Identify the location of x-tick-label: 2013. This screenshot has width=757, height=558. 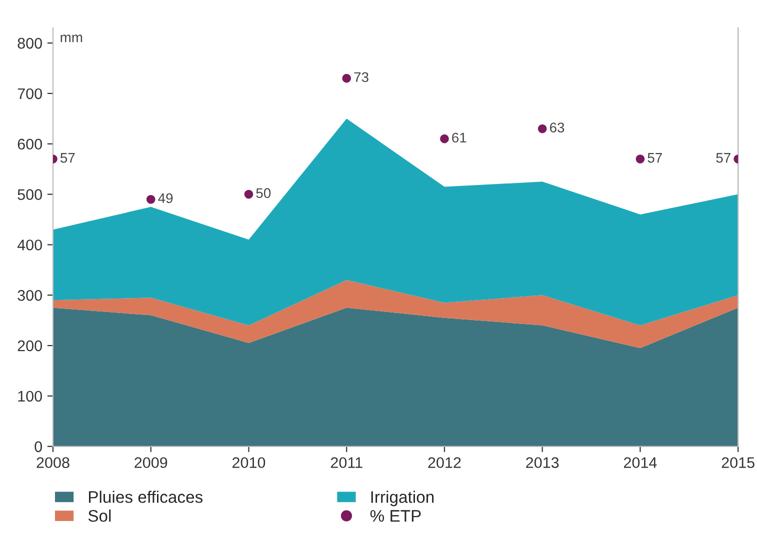
(542, 462).